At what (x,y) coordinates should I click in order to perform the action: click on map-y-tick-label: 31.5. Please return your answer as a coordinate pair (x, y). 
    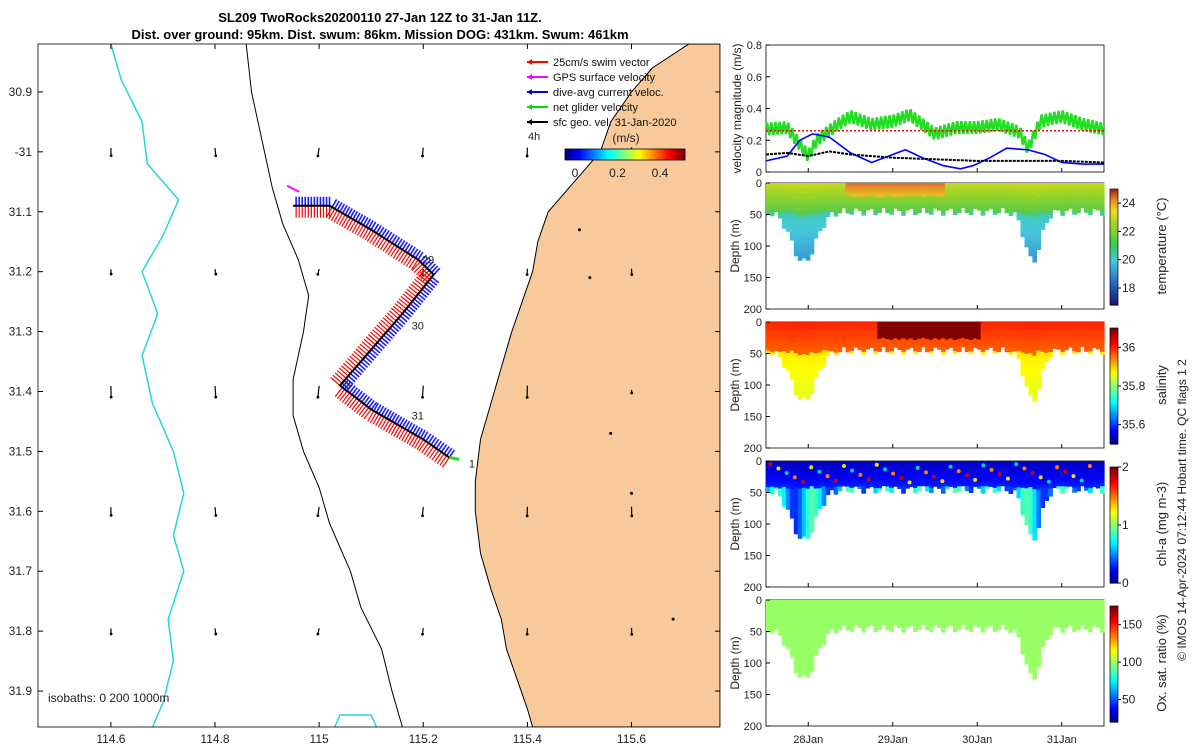
    Looking at the image, I should click on (21, 451).